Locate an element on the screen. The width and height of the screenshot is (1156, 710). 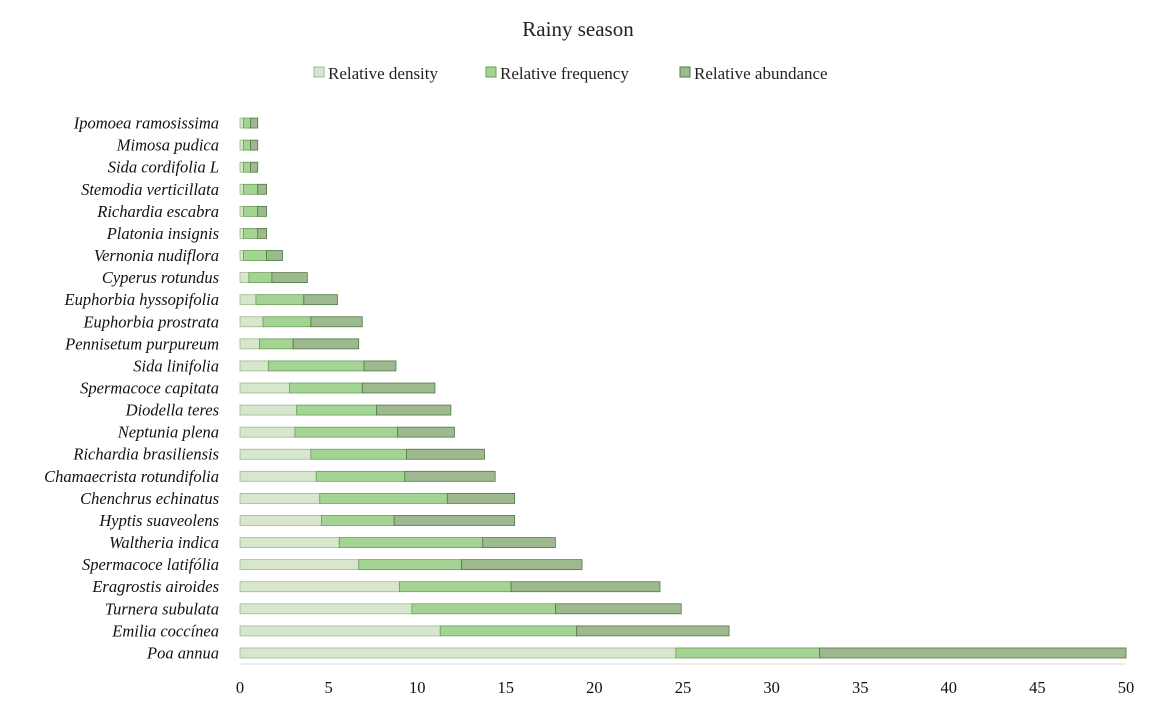
bar-richardia-escabra-relative-frequency is located at coordinates (251, 211).